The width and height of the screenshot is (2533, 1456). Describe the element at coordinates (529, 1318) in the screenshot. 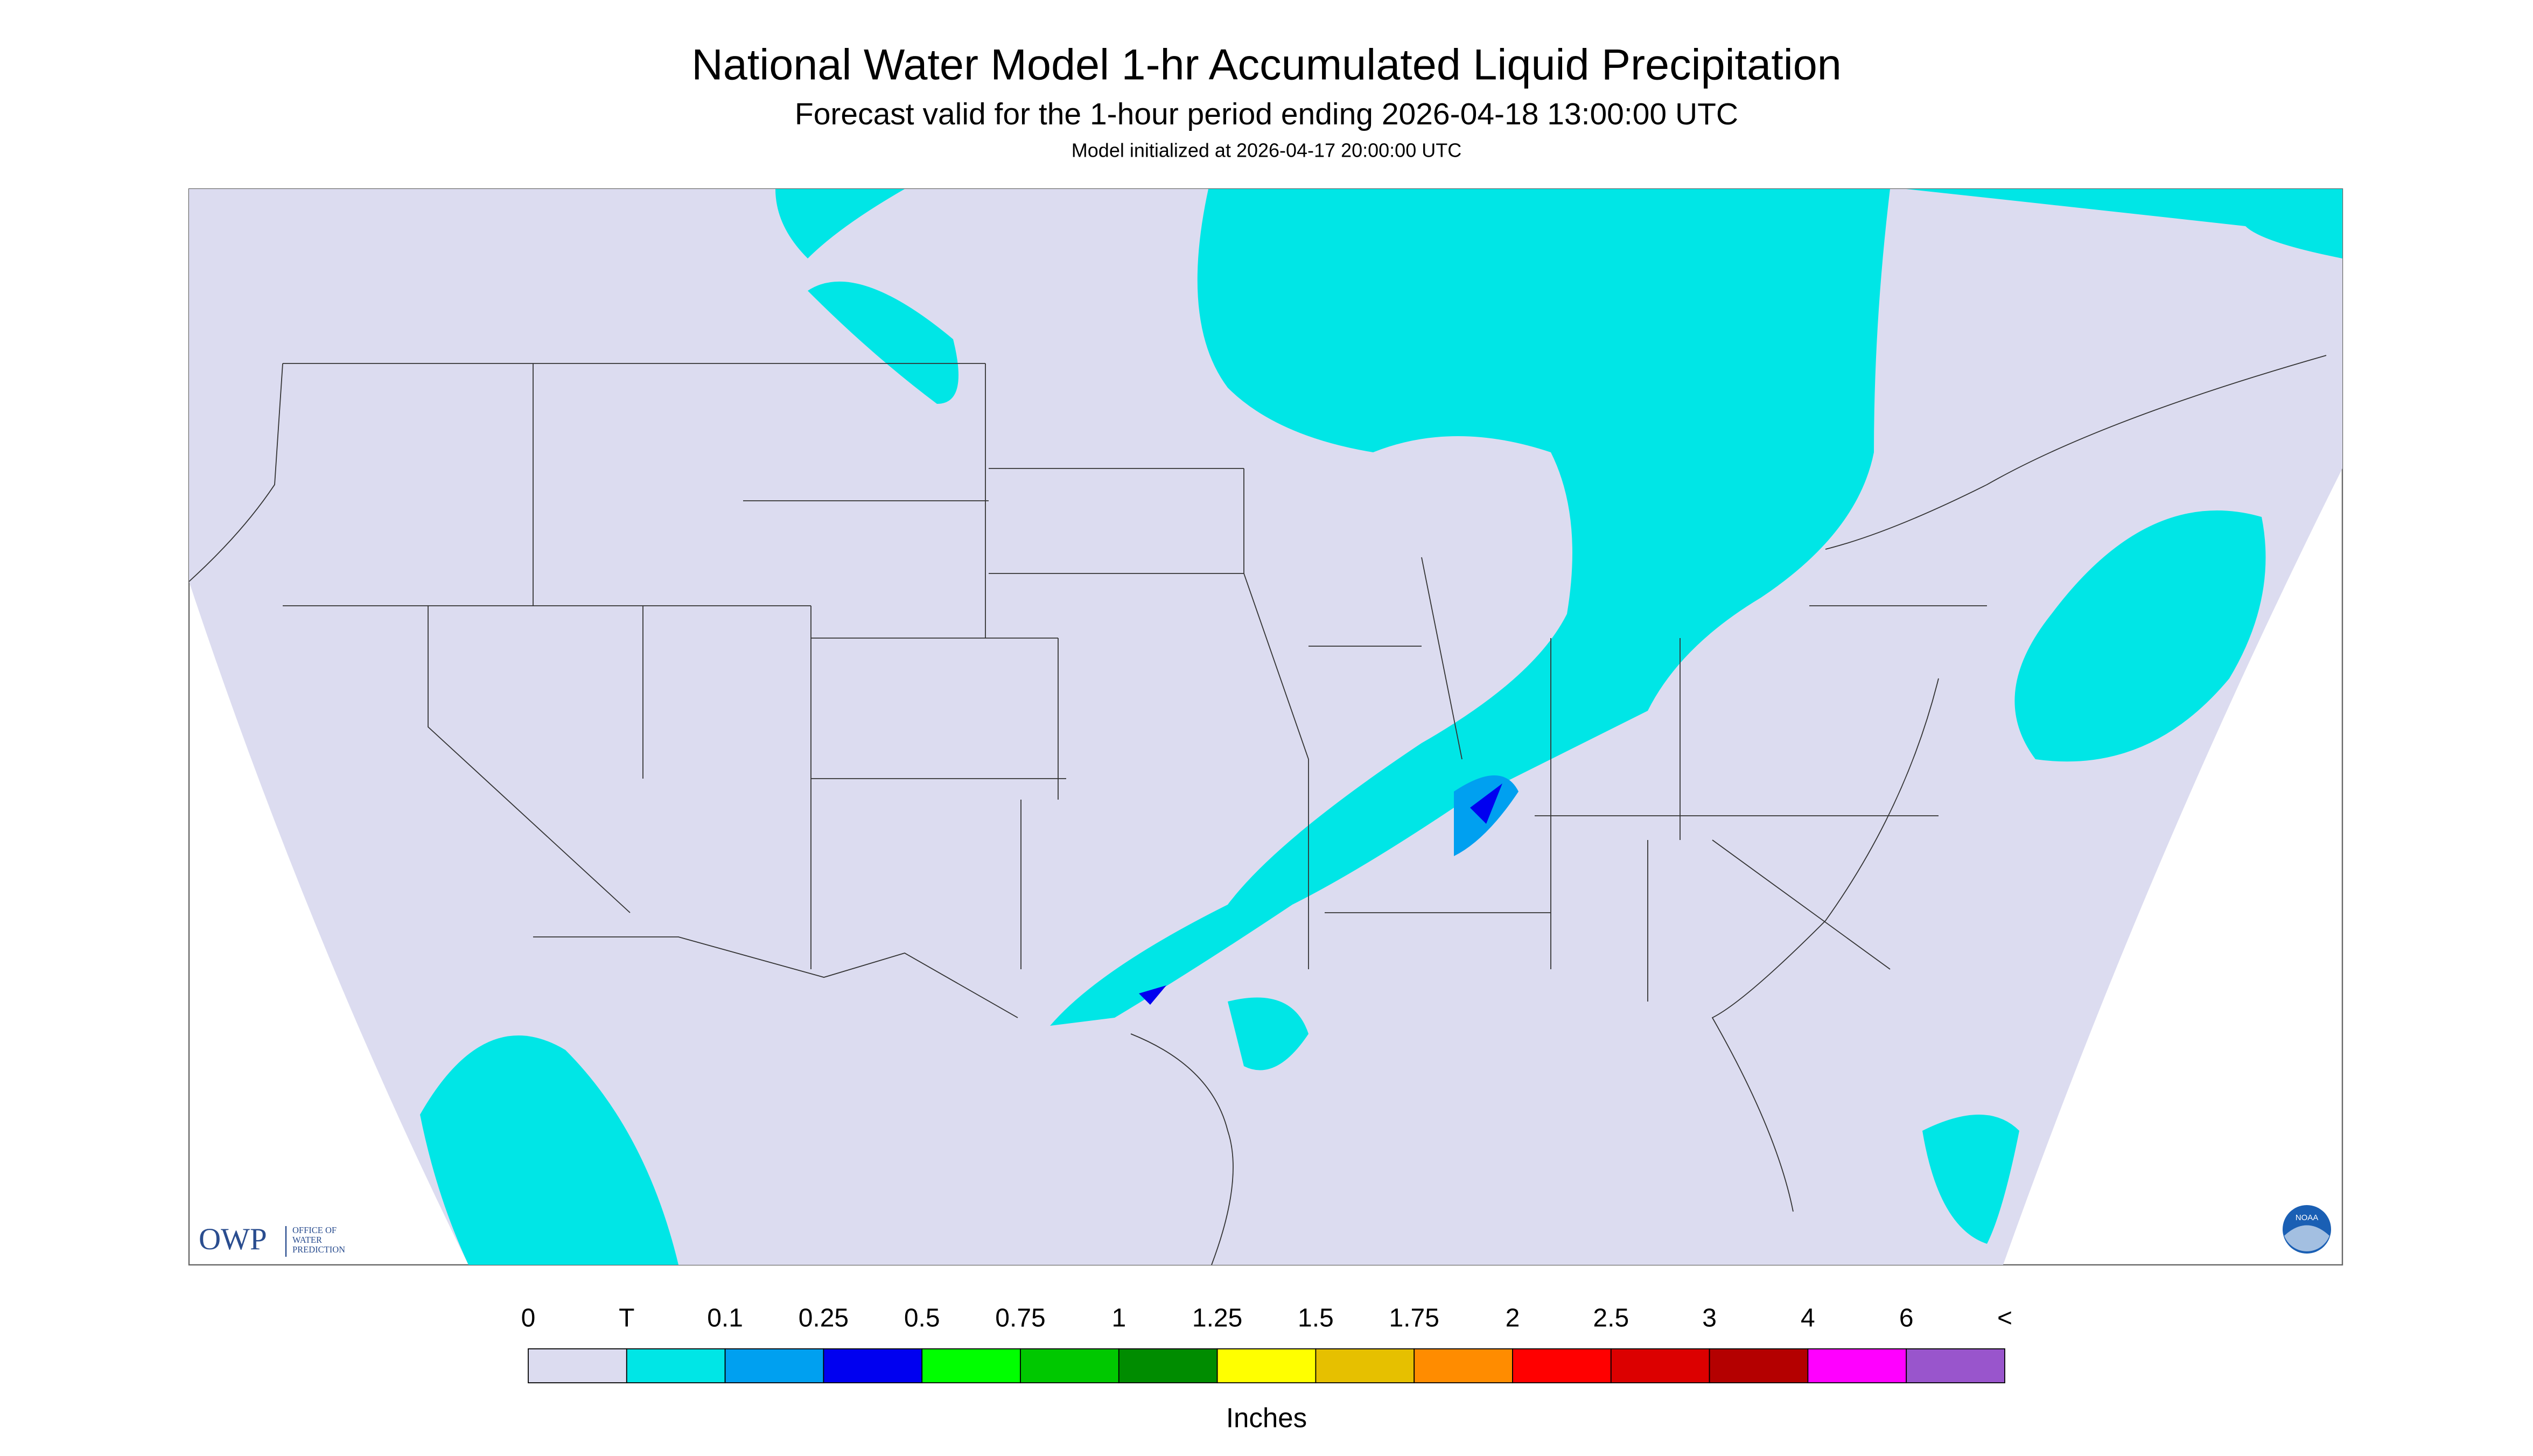

I see `colorbar-label: 0` at that location.